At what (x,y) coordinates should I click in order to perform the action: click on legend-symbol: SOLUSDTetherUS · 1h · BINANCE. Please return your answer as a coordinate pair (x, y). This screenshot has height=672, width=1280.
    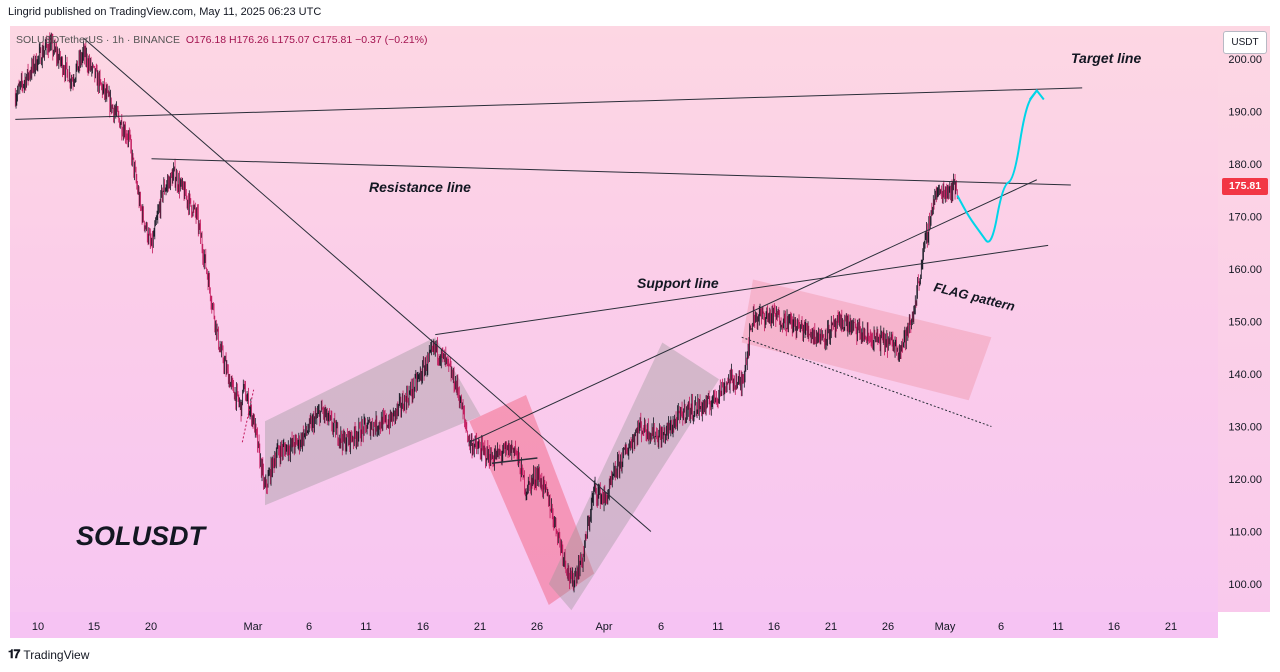
    Looking at the image, I should click on (98, 40).